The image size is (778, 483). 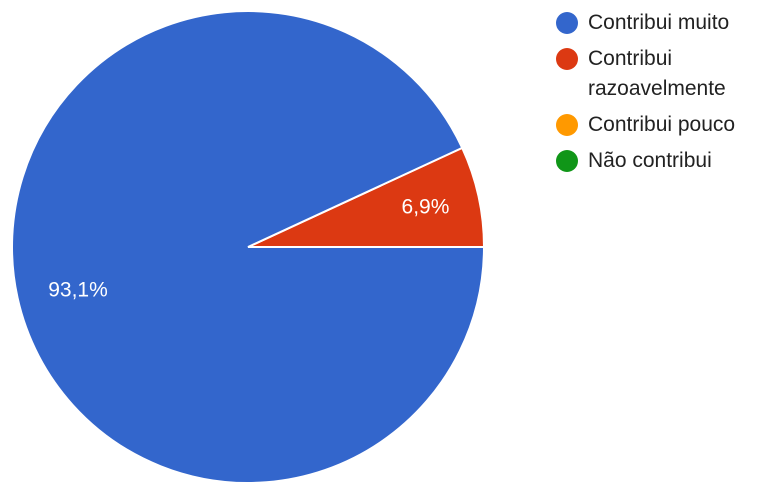 What do you see at coordinates (657, 73) in the screenshot?
I see `legend-label: Contribui razoavelmente` at bounding box center [657, 73].